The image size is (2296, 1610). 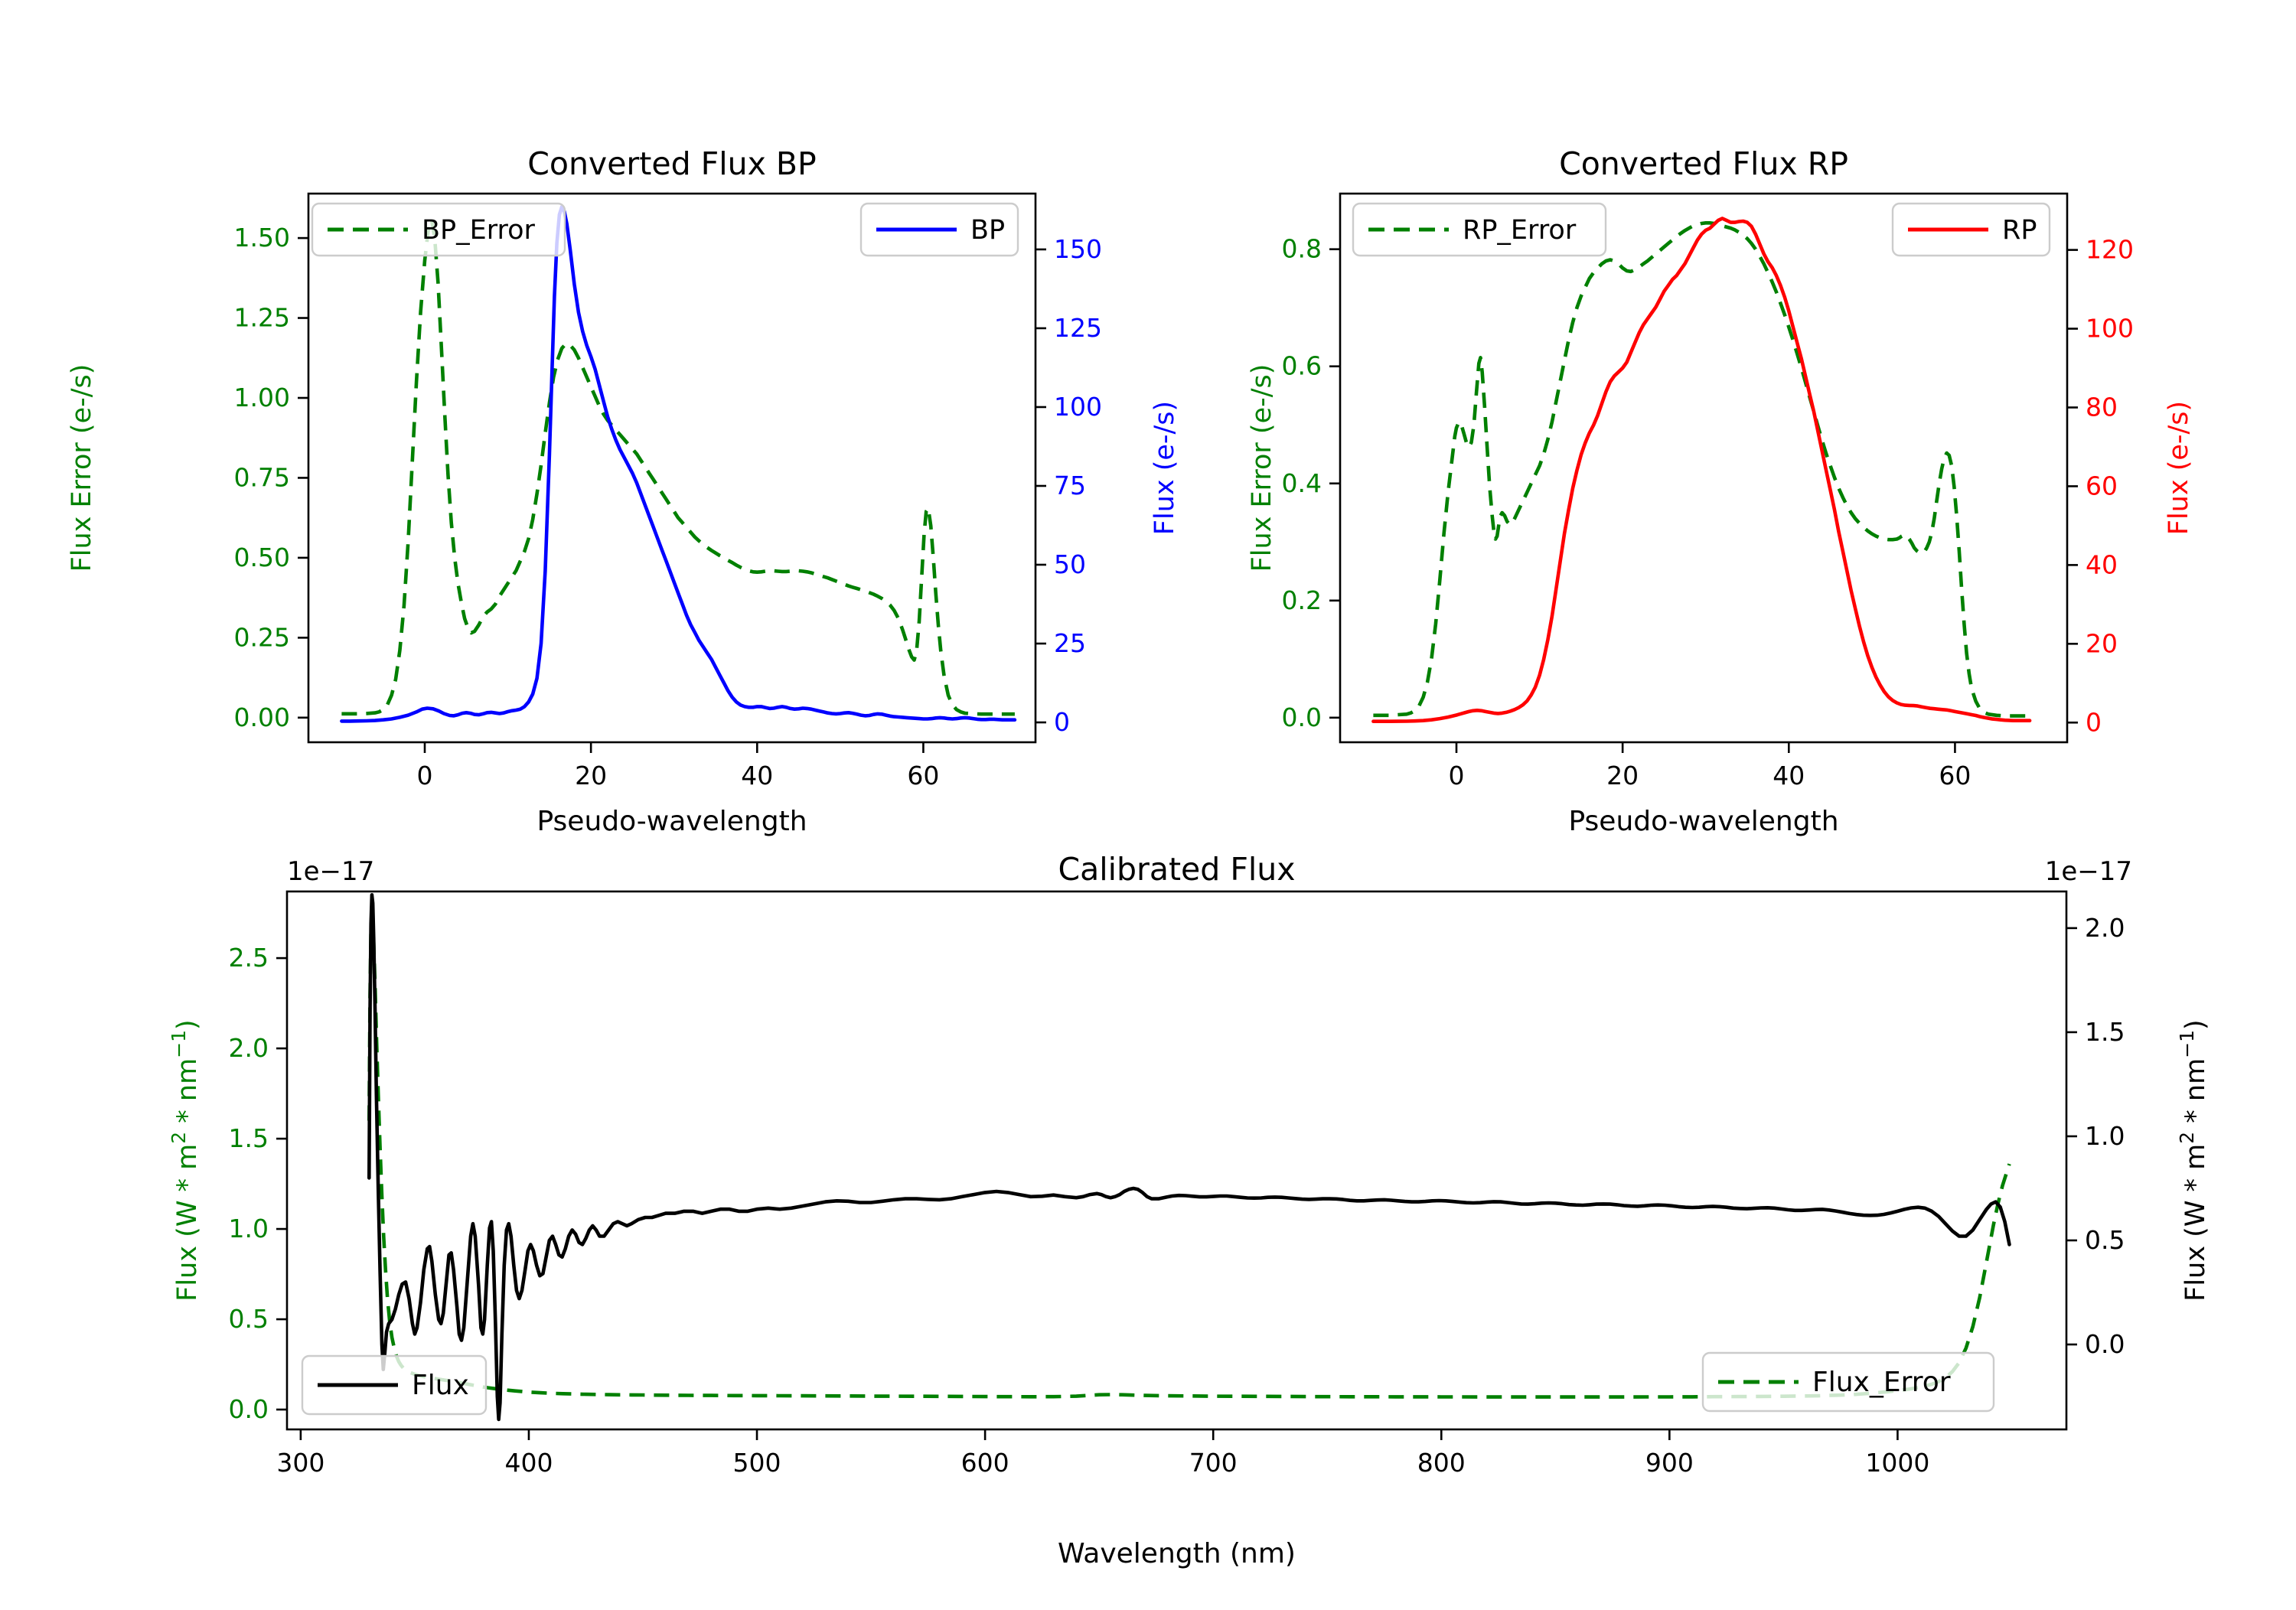 What do you see at coordinates (987, 230) in the screenshot?
I see `legend-label: BP` at bounding box center [987, 230].